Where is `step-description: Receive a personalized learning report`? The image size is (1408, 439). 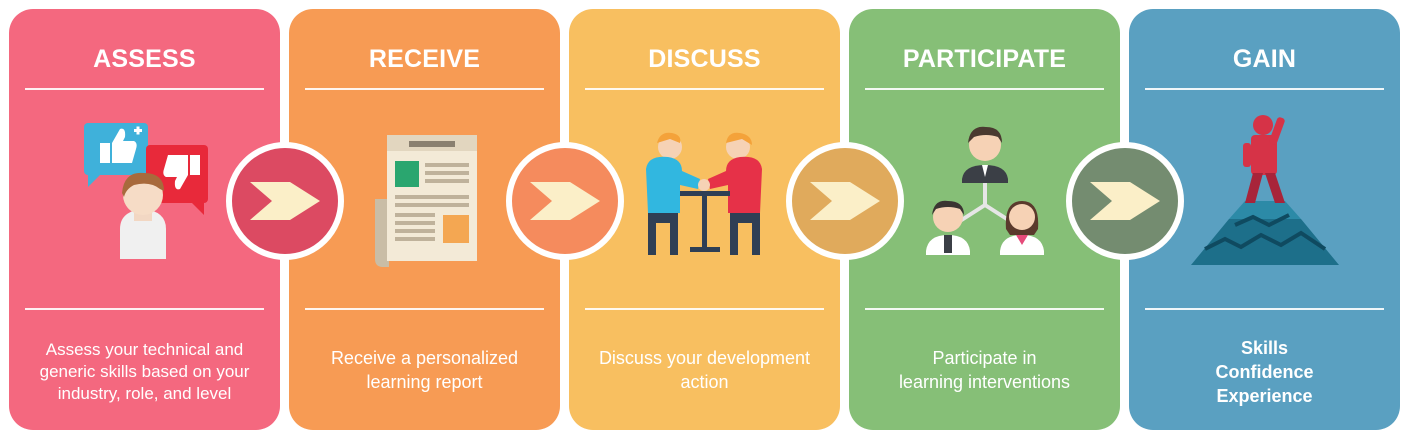 step-description: Receive a personalized learning report is located at coordinates (424, 370).